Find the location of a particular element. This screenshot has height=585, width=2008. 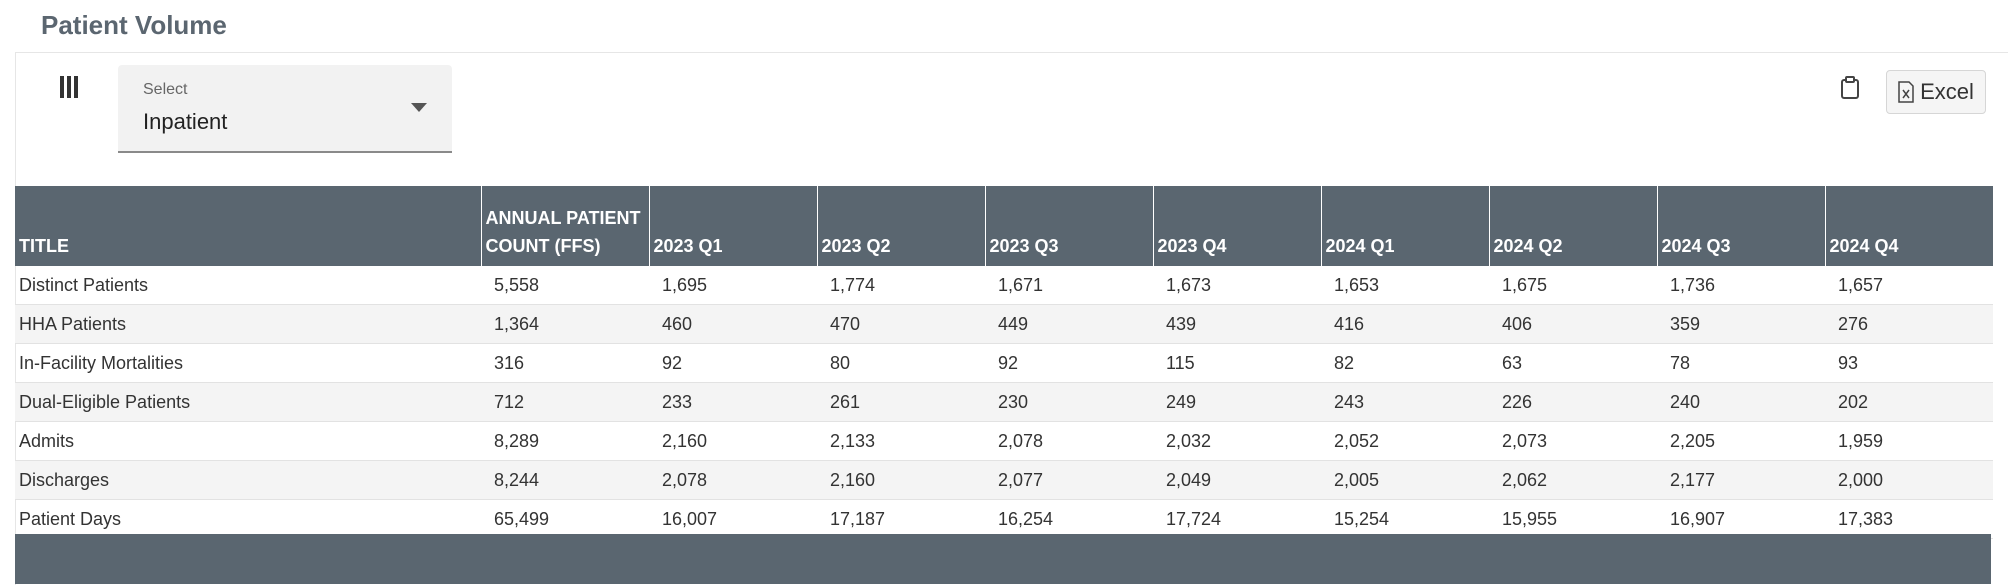

cell: 2,177 is located at coordinates (1741, 480).